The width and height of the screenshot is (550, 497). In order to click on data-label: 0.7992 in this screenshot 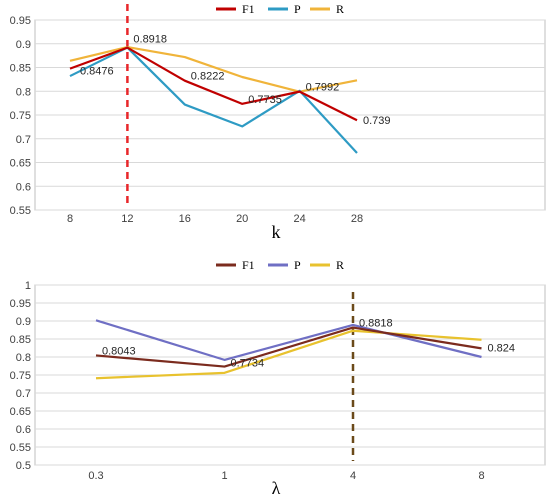, I will do `click(323, 88)`.